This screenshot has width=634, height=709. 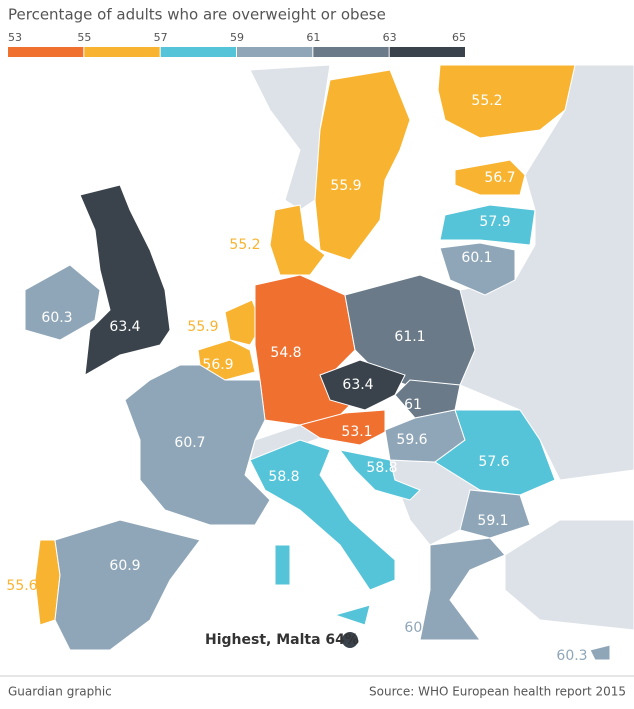 What do you see at coordinates (15, 37) in the screenshot?
I see `legend-tick-label: 53` at bounding box center [15, 37].